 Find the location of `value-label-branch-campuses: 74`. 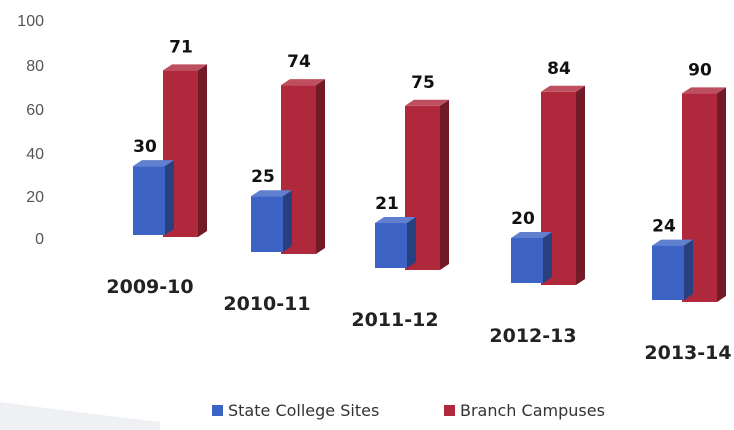

value-label-branch-campuses: 74 is located at coordinates (299, 62).